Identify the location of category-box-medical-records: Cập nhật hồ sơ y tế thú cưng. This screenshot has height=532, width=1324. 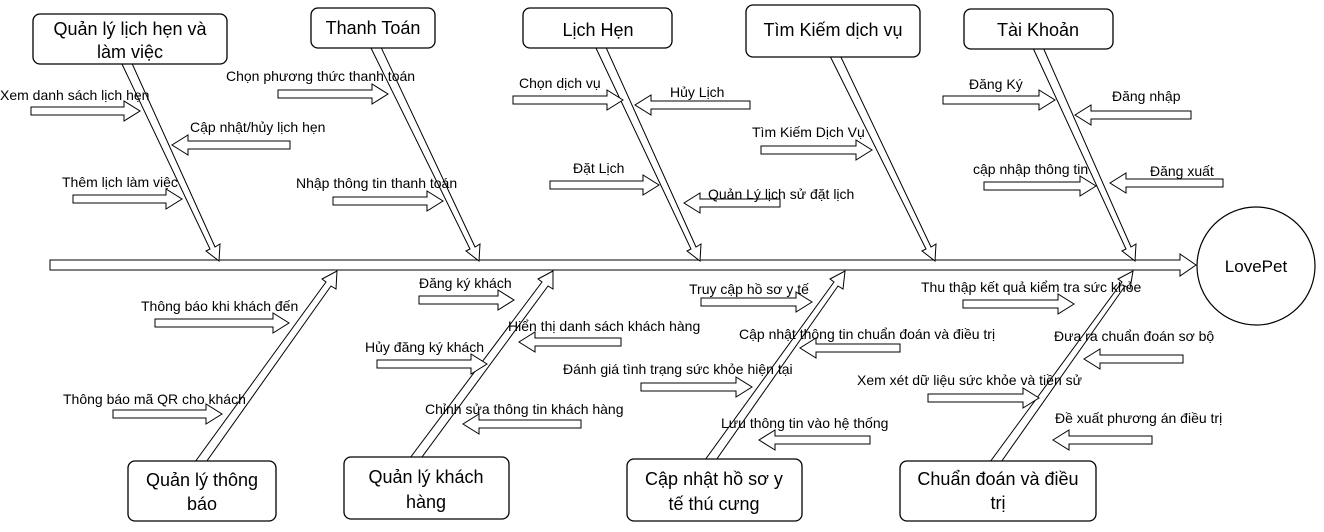
(714, 490).